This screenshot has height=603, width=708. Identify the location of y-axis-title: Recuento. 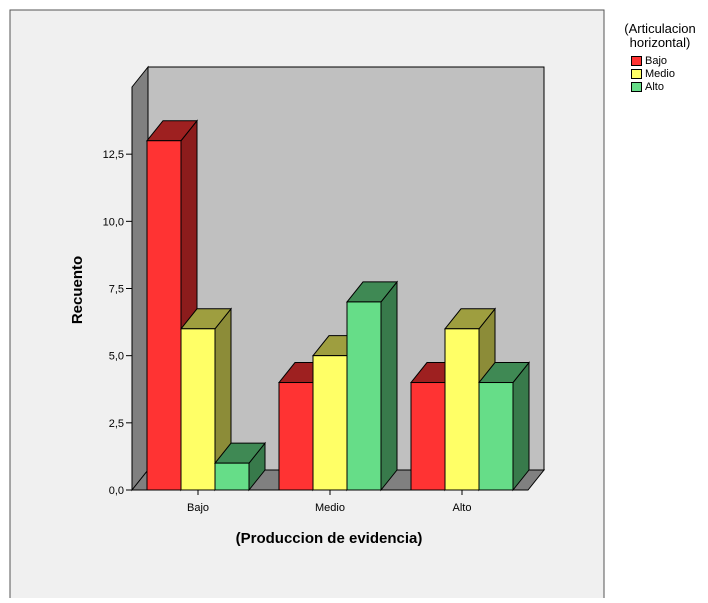
(77, 290).